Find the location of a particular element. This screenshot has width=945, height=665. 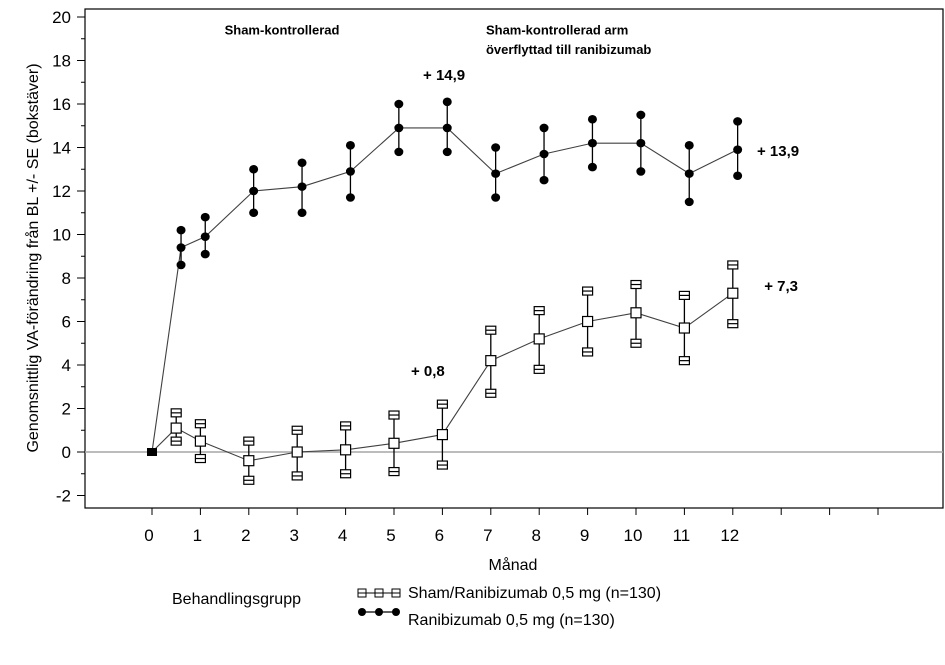

y-tick-label: 14 is located at coordinates (61, 148).